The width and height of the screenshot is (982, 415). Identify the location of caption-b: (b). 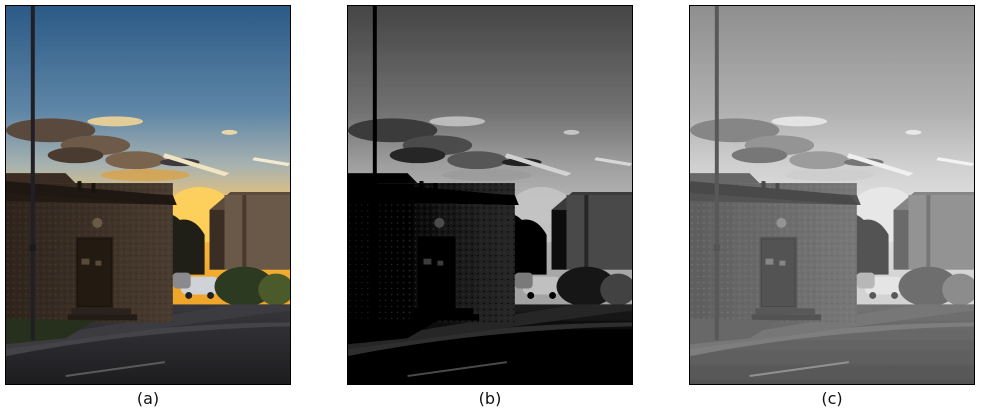
(490, 398).